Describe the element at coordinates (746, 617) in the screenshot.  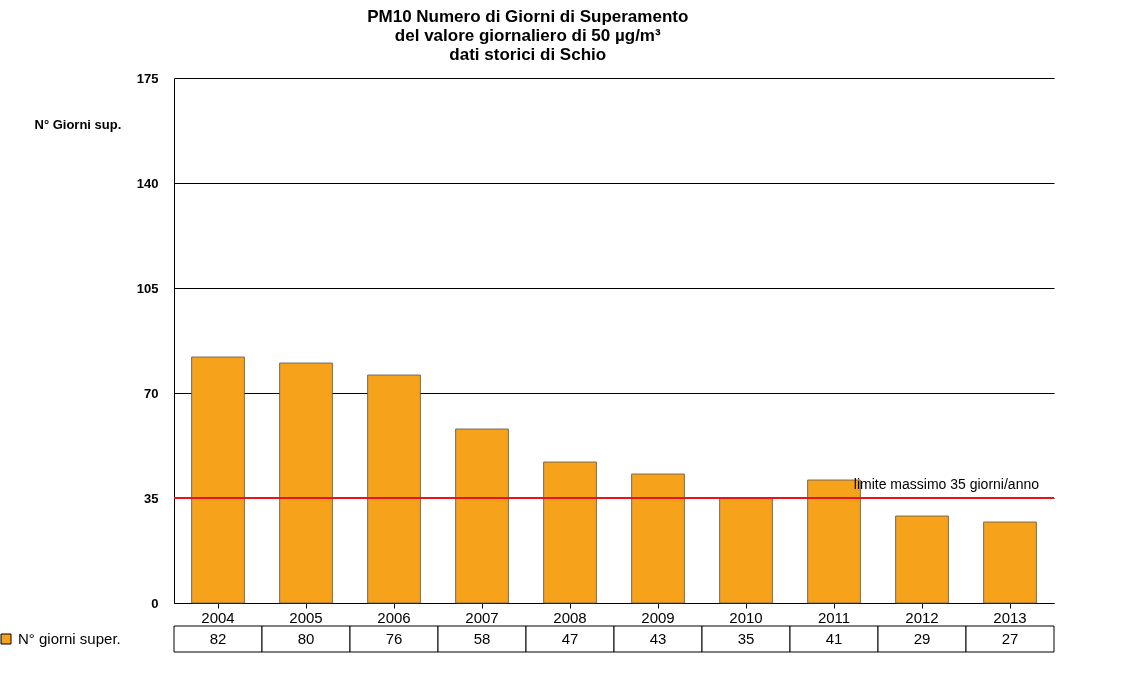
I see `x-tick-label: 2010` at that location.